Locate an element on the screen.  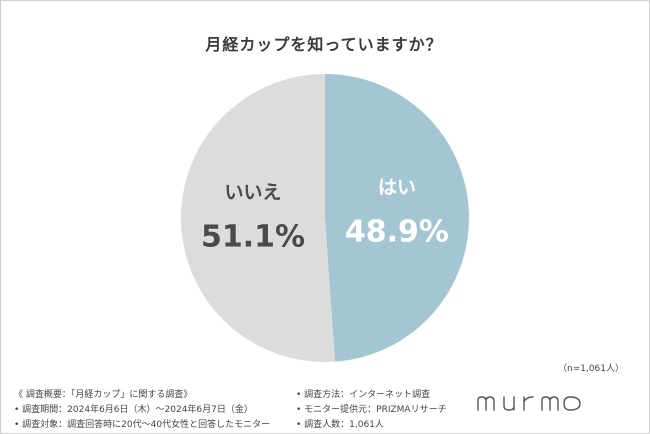
survey-count: • 調査人数：1,061人 is located at coordinates (340, 425).